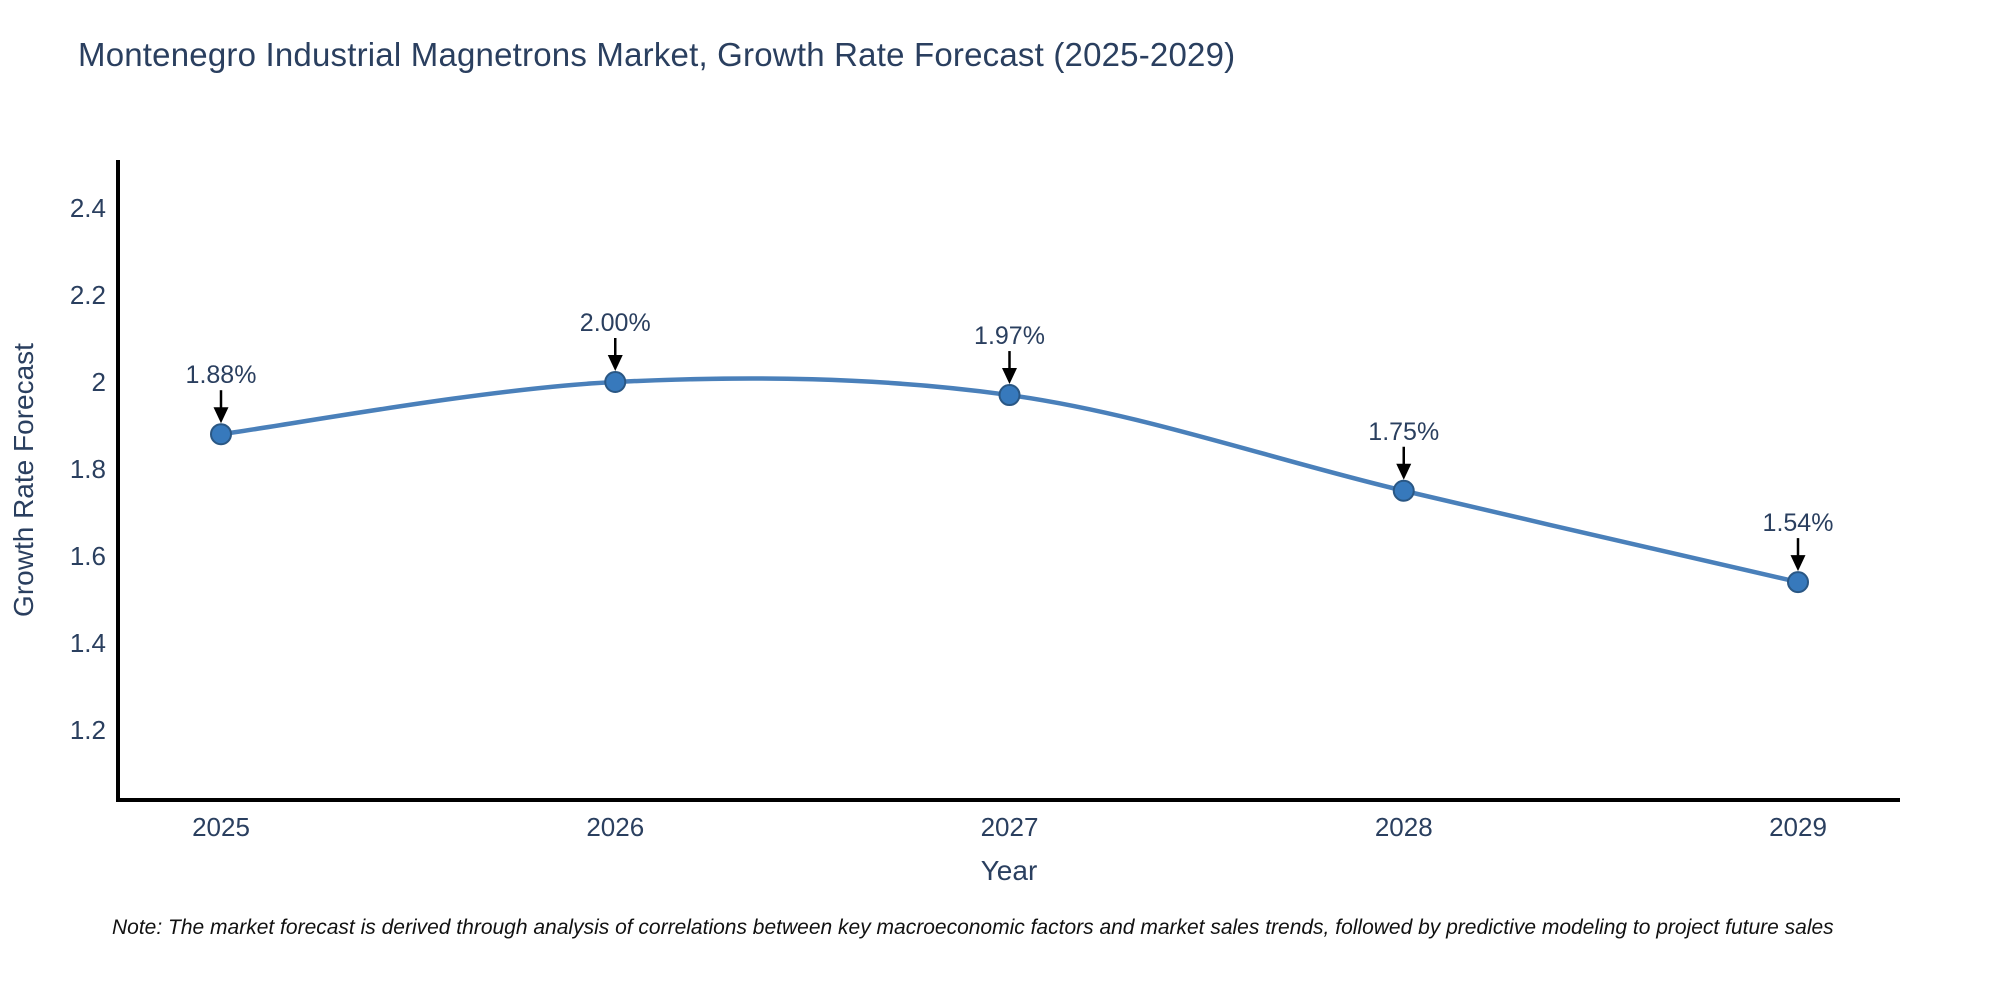 The height and width of the screenshot is (1000, 2000). I want to click on x-tick-label: 2026, so click(615, 827).